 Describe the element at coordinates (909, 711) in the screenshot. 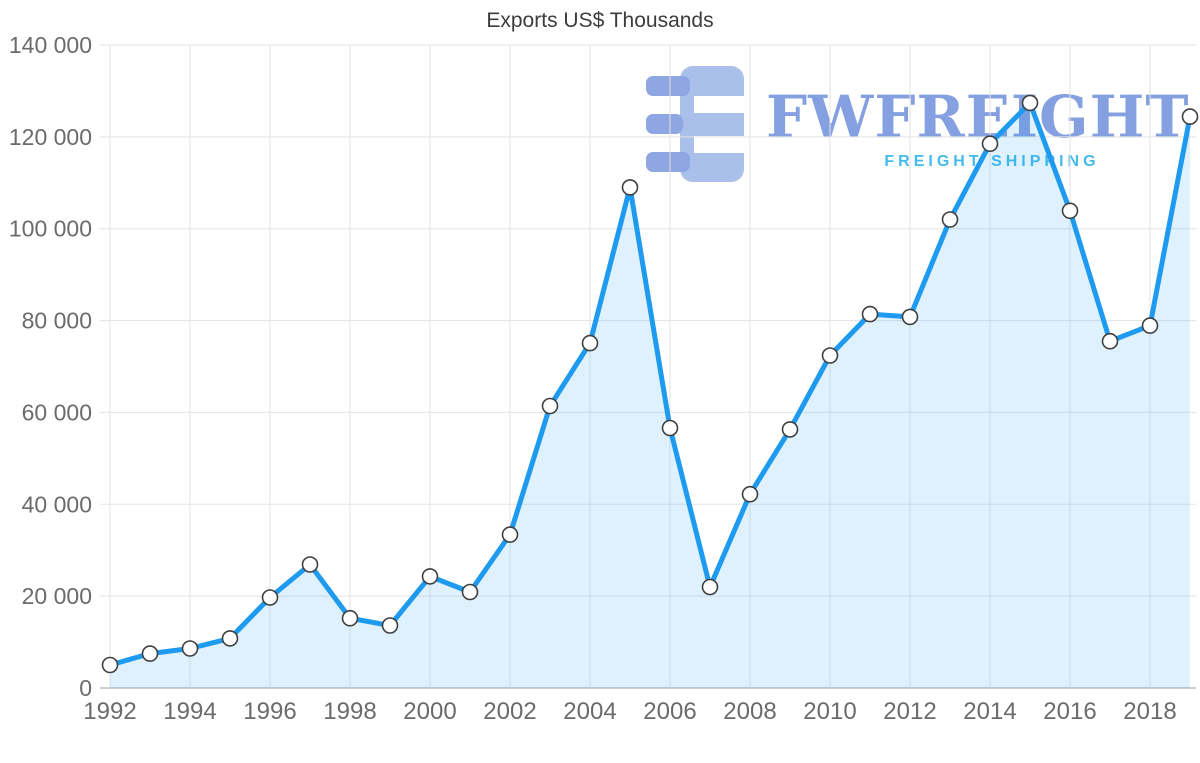

I see `svg-text: 2012` at that location.